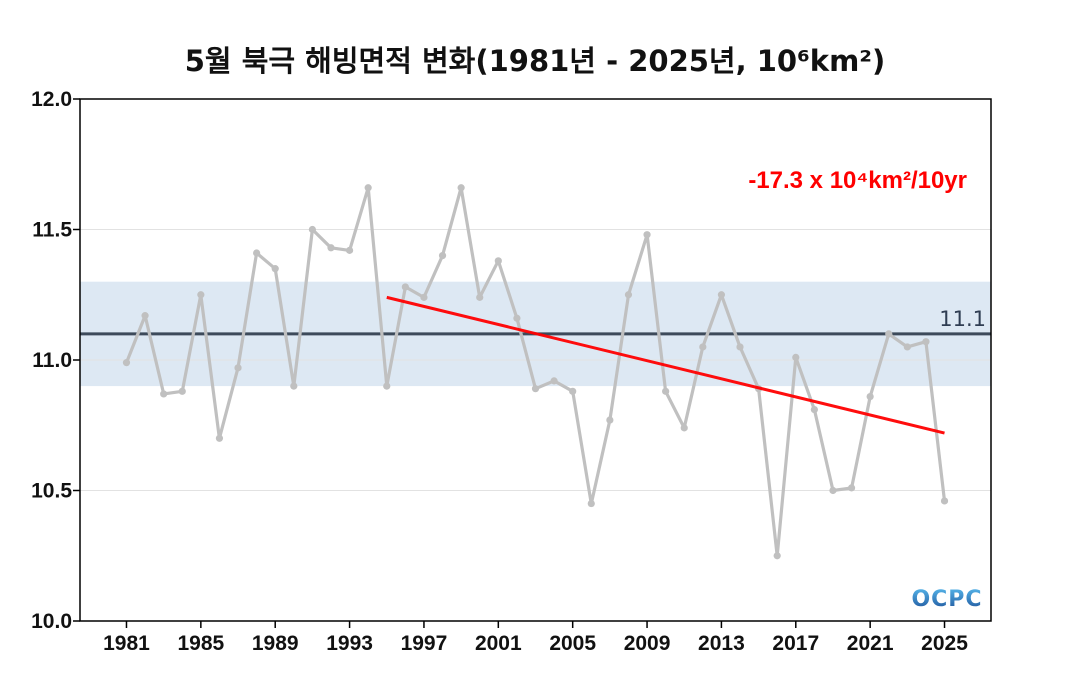 Image resolution: width=1070 pixels, height=700 pixels. What do you see at coordinates (498, 643) in the screenshot?
I see `x-tick-label: 2001` at bounding box center [498, 643].